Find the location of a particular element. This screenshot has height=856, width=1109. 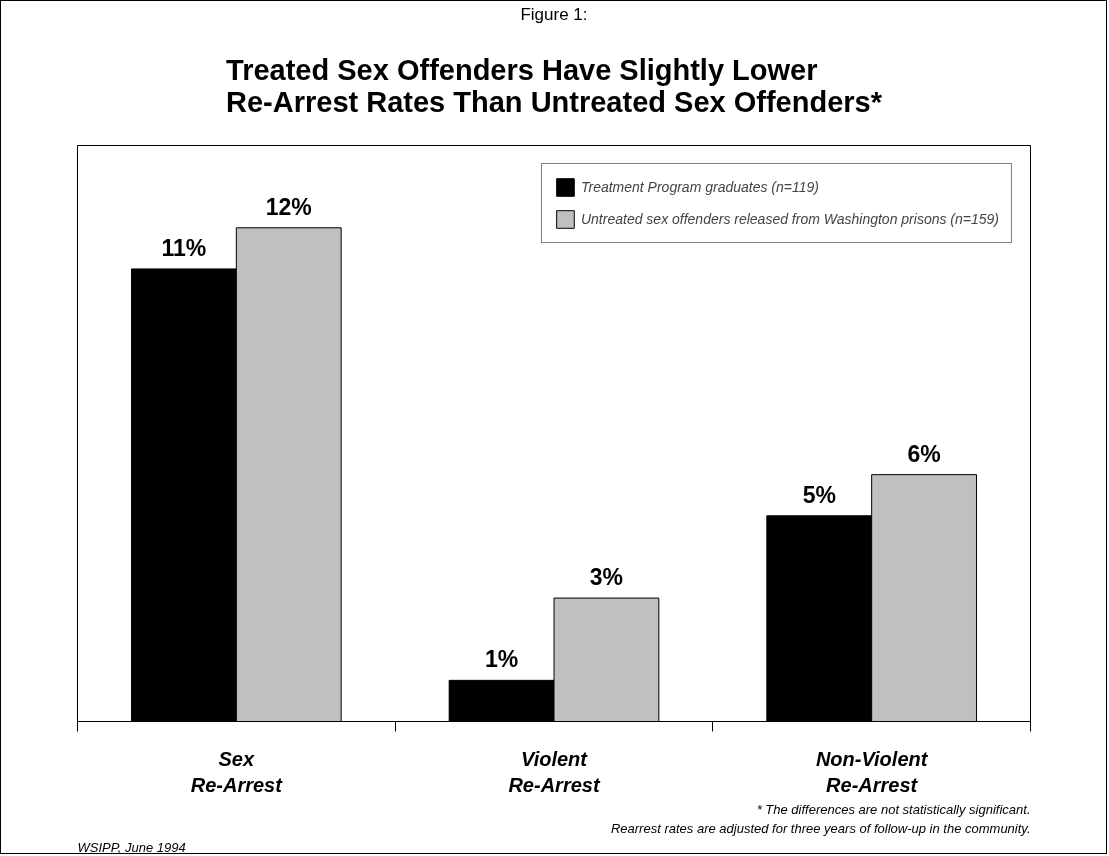

text: Rearrest rates are adjusted for three years of follow-up in the community. is located at coordinates (820, 828).